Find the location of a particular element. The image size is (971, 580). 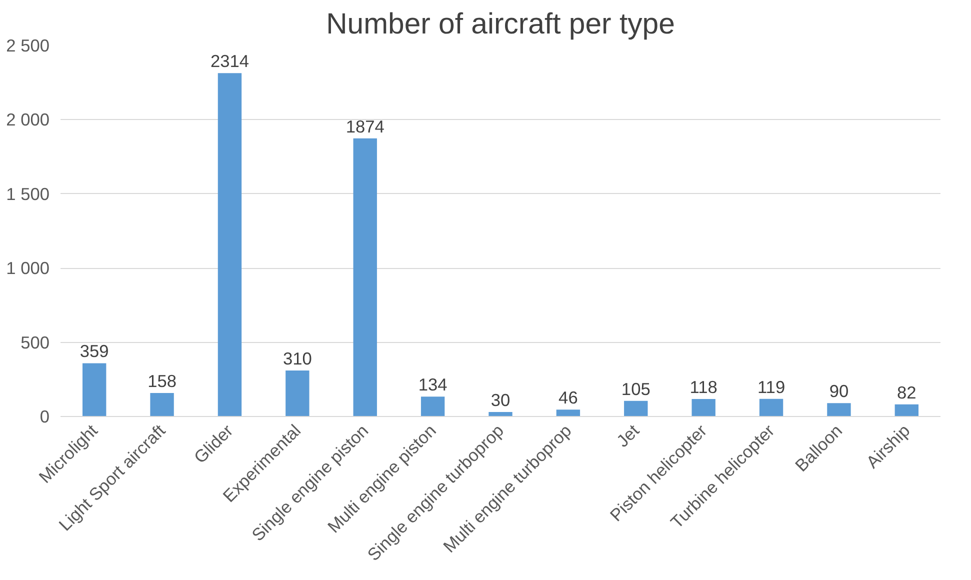

data-label: 118 is located at coordinates (704, 386).